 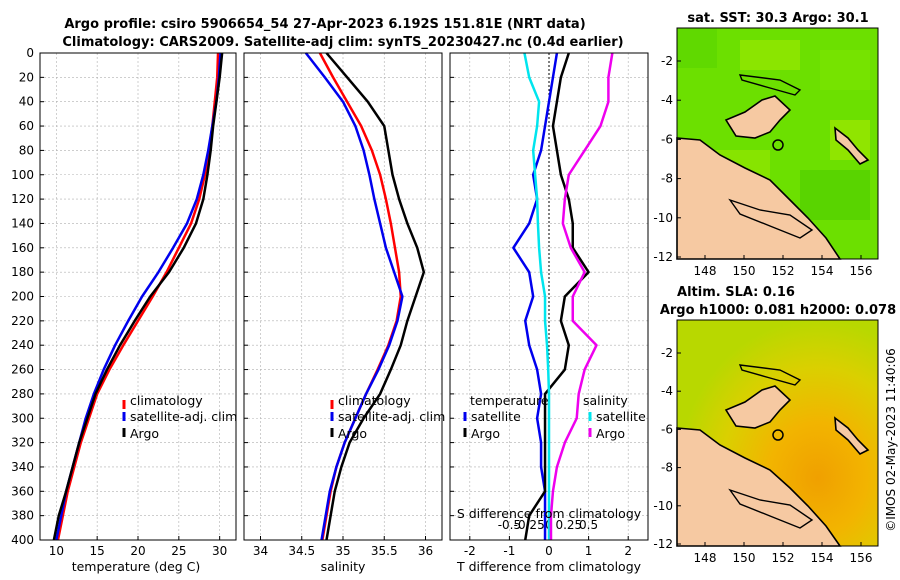 I want to click on x-tick-label: 0, so click(x=549, y=551).